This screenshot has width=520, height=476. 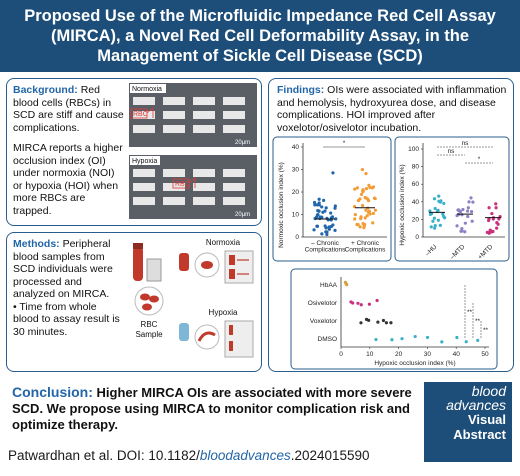 What do you see at coordinates (144, 161) in the screenshot?
I see `hypoxia-img-label: Hypoxia` at bounding box center [144, 161].